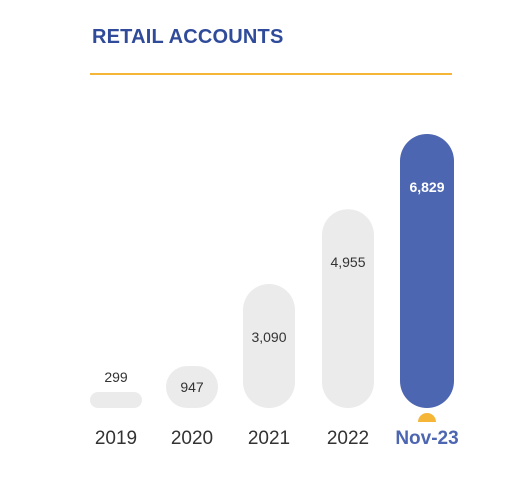 The height and width of the screenshot is (480, 506). I want to click on category-label: 2022, so click(348, 438).